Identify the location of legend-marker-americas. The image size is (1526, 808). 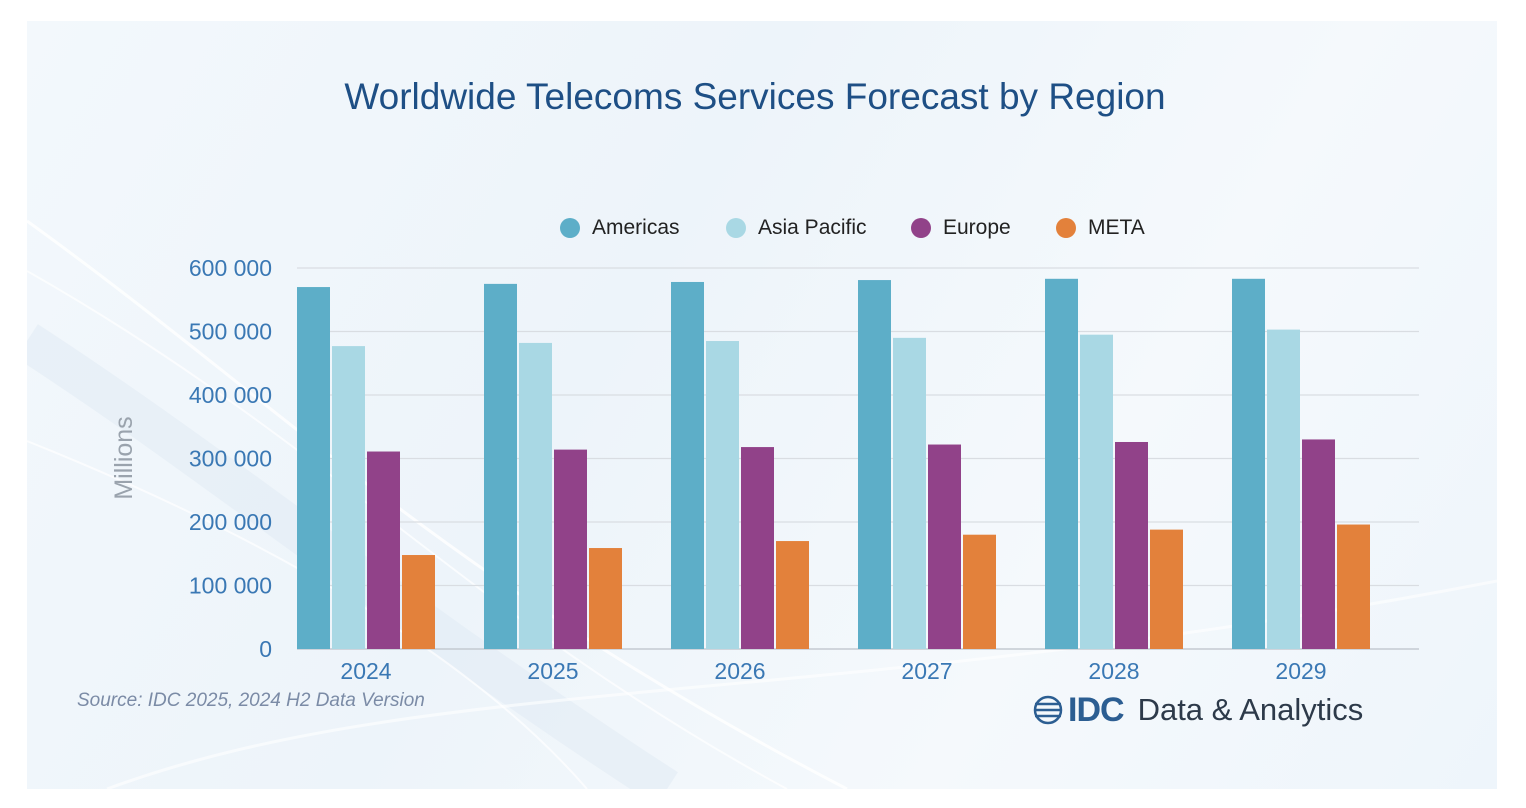
(570, 228).